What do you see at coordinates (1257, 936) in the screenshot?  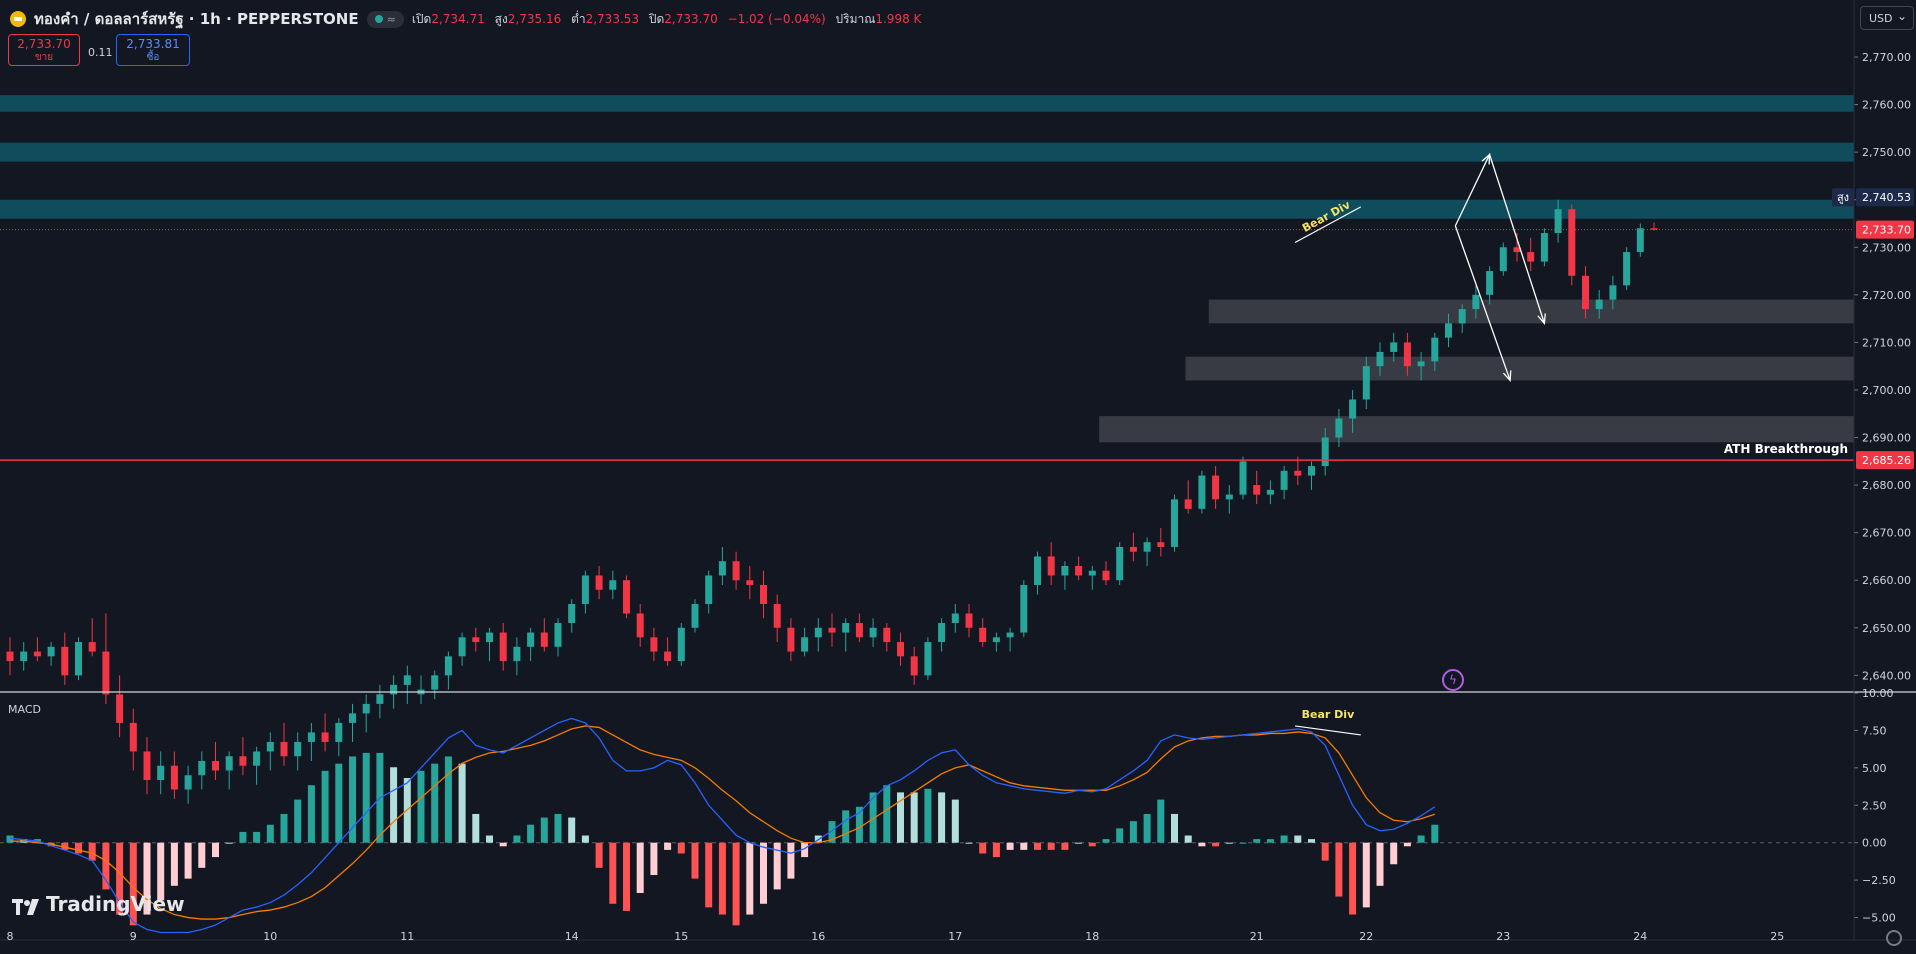 I see `time-axis-label: 21` at bounding box center [1257, 936].